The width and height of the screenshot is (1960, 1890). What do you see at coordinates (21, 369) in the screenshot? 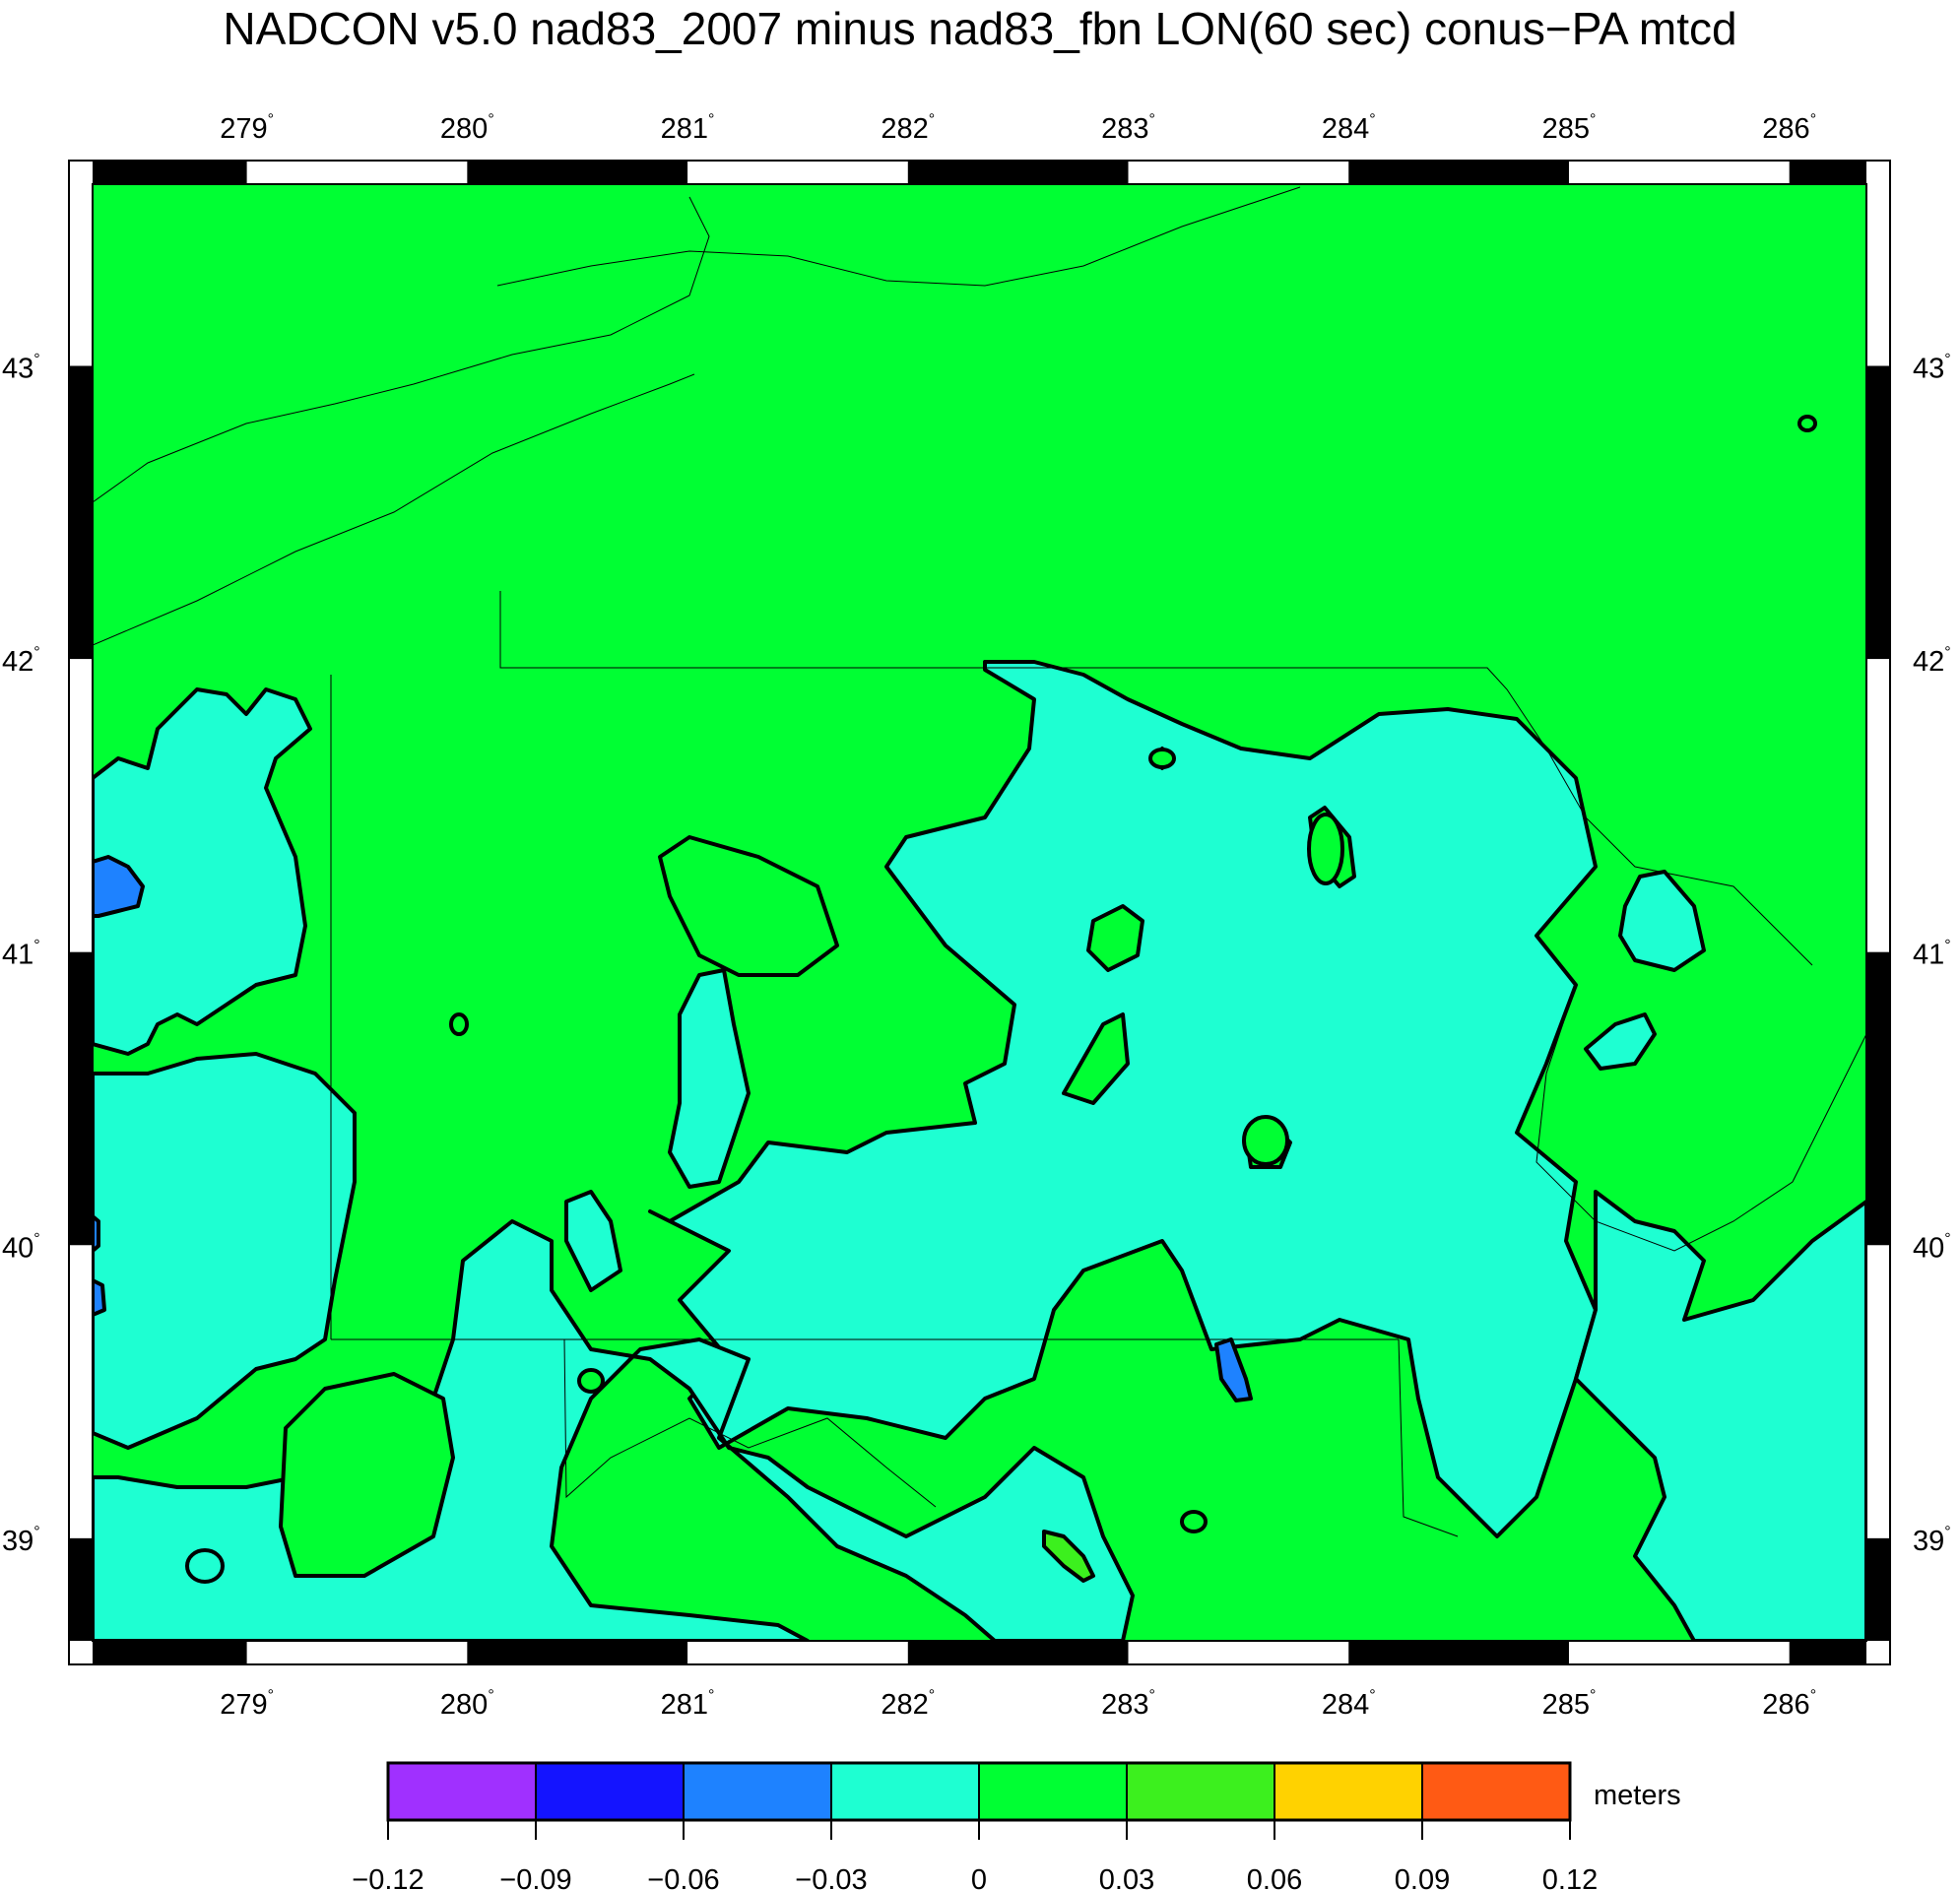
I see `lat-tick-label-left: 43°` at bounding box center [21, 369].